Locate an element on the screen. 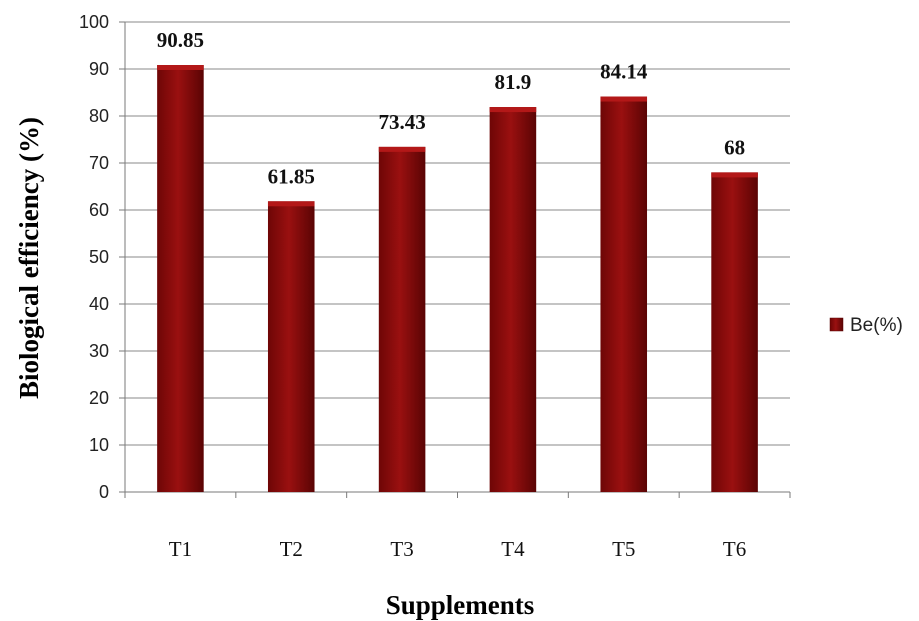 This screenshot has width=919, height=621. y-tick-label: 80 is located at coordinates (99, 116).